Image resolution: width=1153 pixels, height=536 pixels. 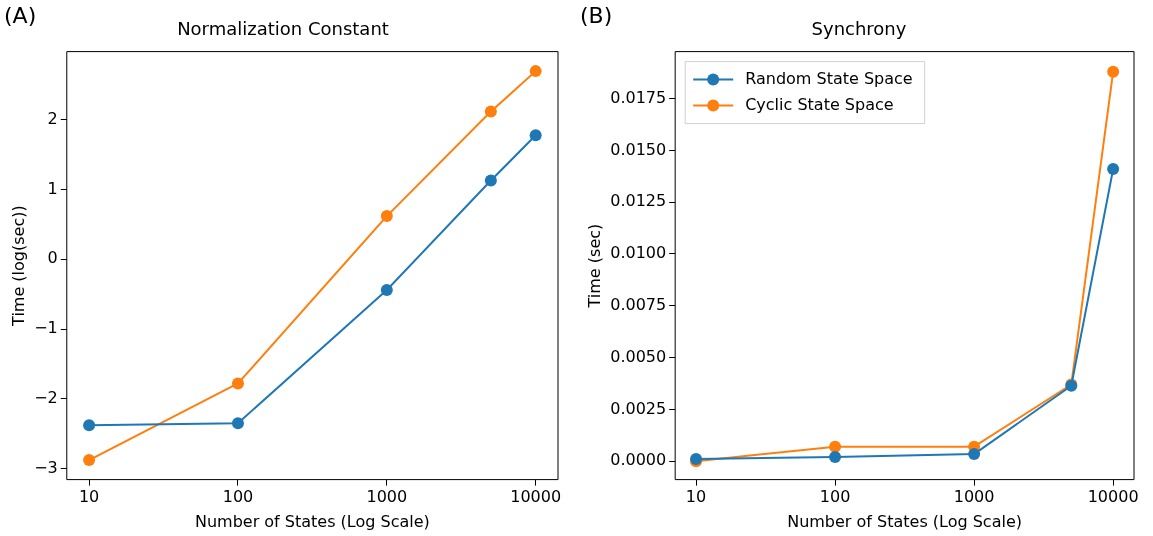 What do you see at coordinates (638, 304) in the screenshot?
I see `y-tick-label: 0.0075` at bounding box center [638, 304].